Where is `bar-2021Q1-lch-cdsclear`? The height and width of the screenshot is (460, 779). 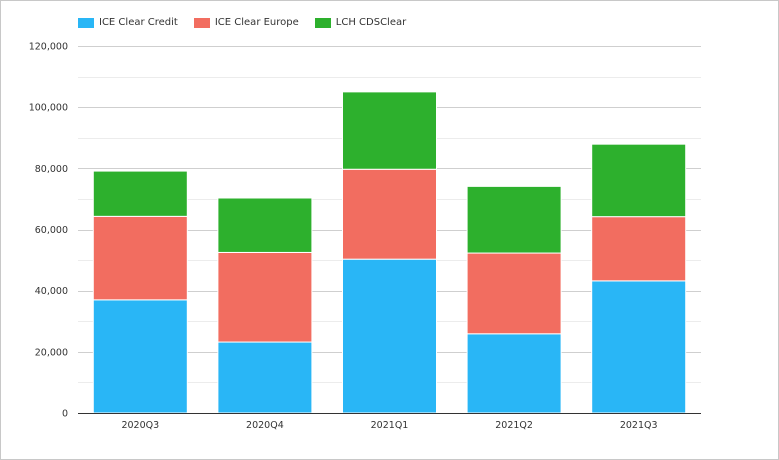
bar-2021Q1-lch-cdsclear is located at coordinates (389, 130).